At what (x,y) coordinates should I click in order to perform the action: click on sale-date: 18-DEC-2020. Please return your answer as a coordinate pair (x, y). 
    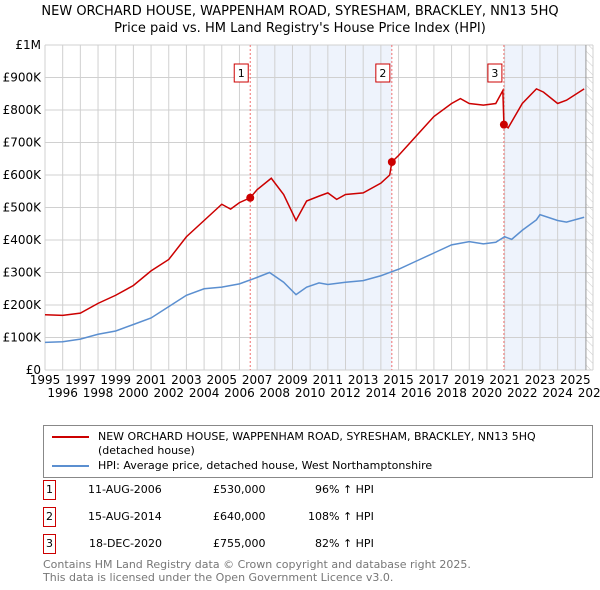
    Looking at the image, I should click on (126, 543).